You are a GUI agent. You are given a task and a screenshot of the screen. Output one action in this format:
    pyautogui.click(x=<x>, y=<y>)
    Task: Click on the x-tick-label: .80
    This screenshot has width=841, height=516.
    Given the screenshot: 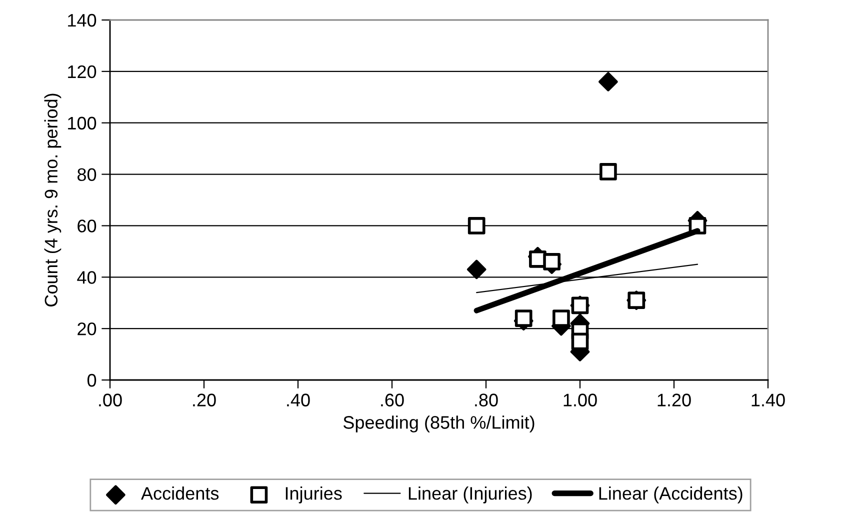 What is the action you would take?
    pyautogui.click(x=486, y=400)
    